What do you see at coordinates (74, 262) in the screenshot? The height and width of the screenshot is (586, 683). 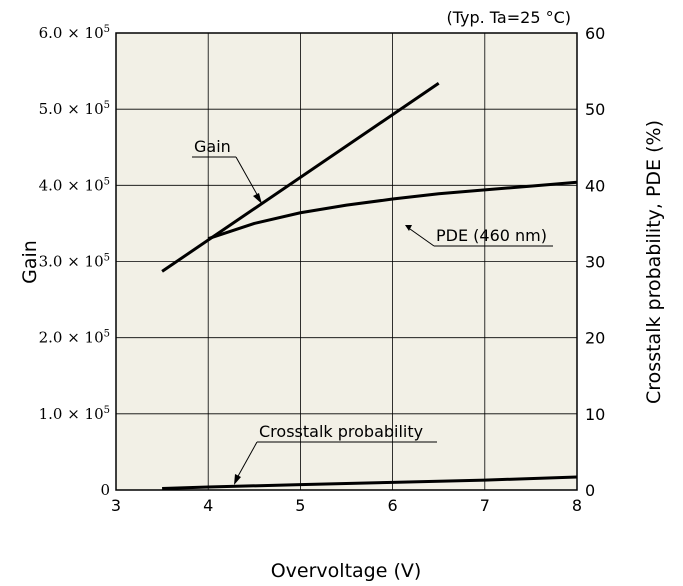 I see `y-left-tick-label: 3.0 × 105` at bounding box center [74, 262].